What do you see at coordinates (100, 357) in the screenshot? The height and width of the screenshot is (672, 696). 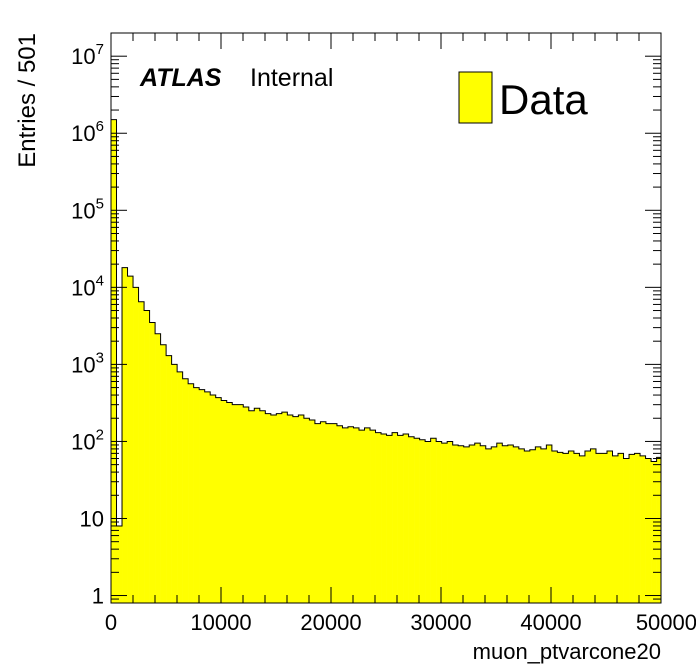 I see `y-tick-exponent: 3` at bounding box center [100, 357].